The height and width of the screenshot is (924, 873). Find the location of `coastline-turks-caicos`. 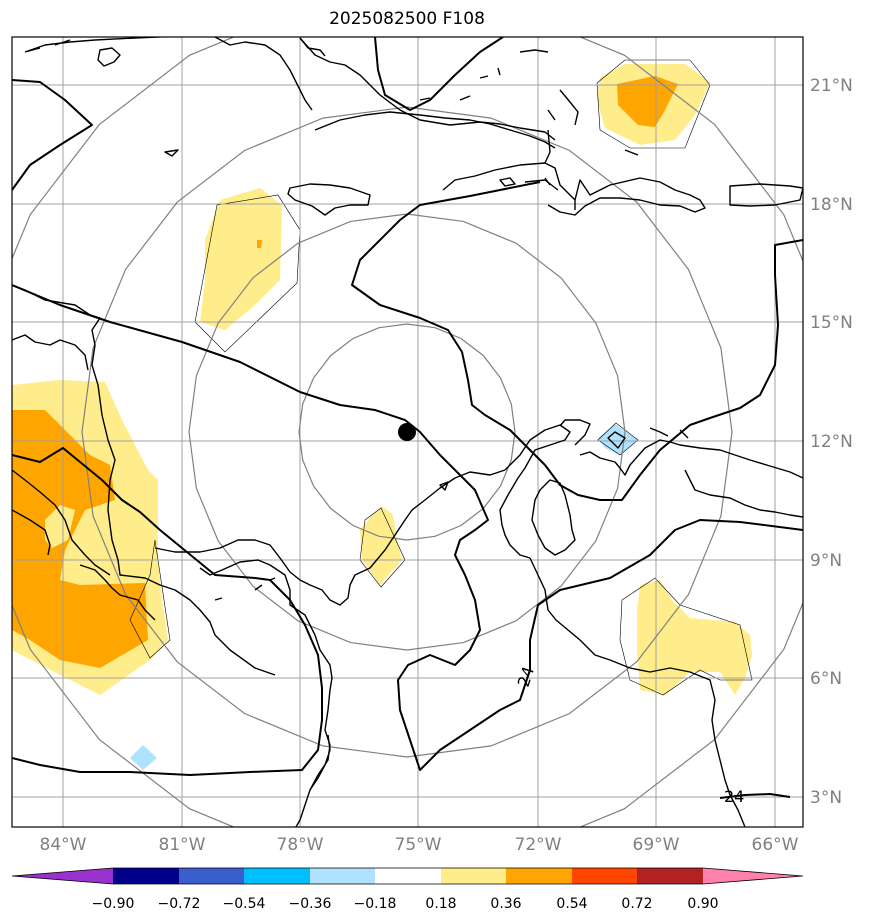

coastline-turks-caicos is located at coordinates (484, 75).